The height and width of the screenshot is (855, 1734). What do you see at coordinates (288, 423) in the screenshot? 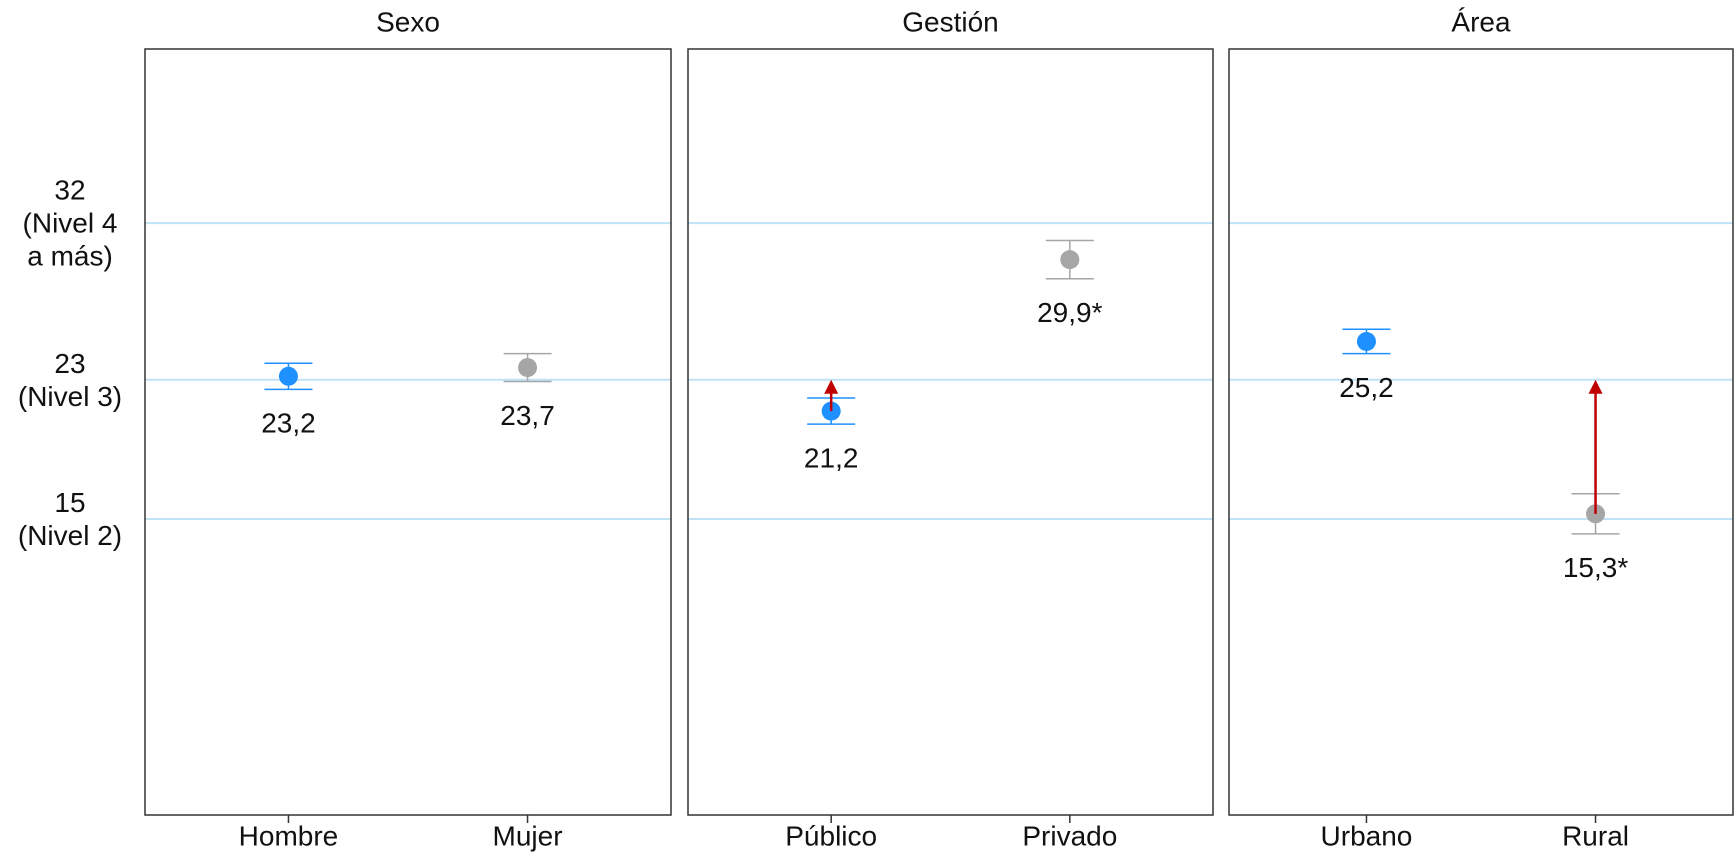
I see `value-label: 23,2` at bounding box center [288, 423].